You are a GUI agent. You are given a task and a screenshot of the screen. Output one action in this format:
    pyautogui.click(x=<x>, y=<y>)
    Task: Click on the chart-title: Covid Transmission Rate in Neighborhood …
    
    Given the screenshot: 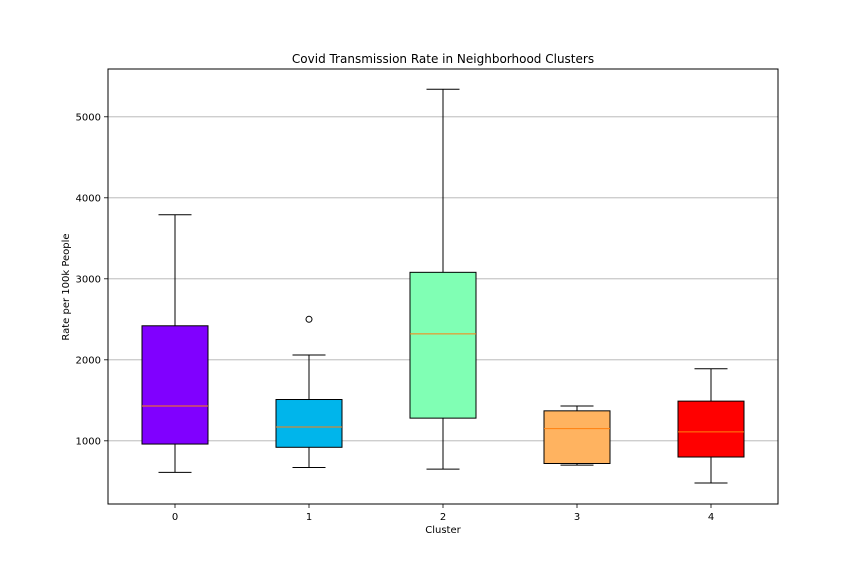 What is the action you would take?
    pyautogui.click(x=443, y=59)
    